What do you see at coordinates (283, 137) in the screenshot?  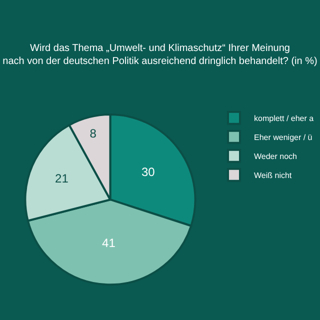 I see `legend-label: Eher weniger / ü` at bounding box center [283, 137].